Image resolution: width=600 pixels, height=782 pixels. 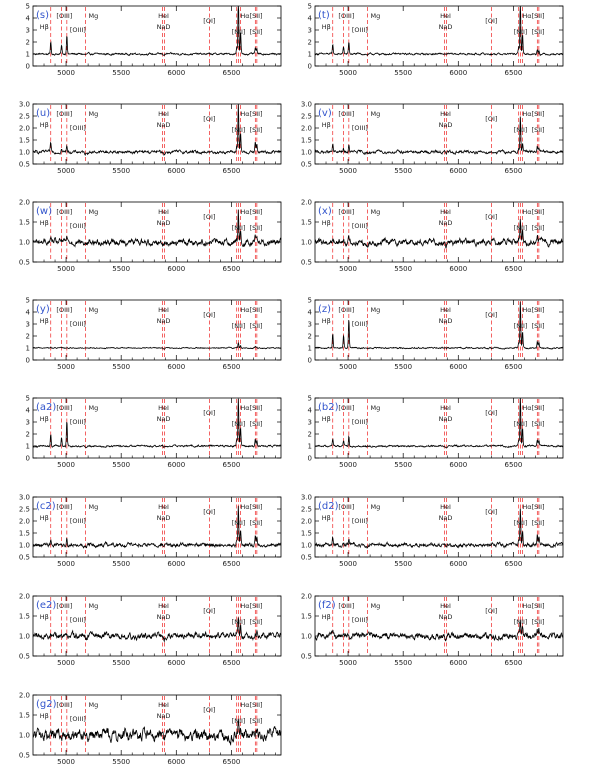 I want to click on panel-label: (g2), so click(x=46, y=704).